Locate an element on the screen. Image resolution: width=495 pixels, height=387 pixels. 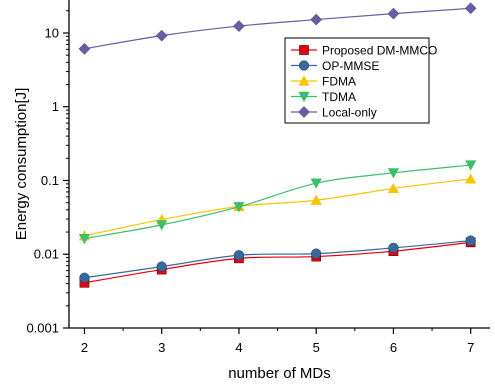
x-tick-label: 2 is located at coordinates (84, 347).